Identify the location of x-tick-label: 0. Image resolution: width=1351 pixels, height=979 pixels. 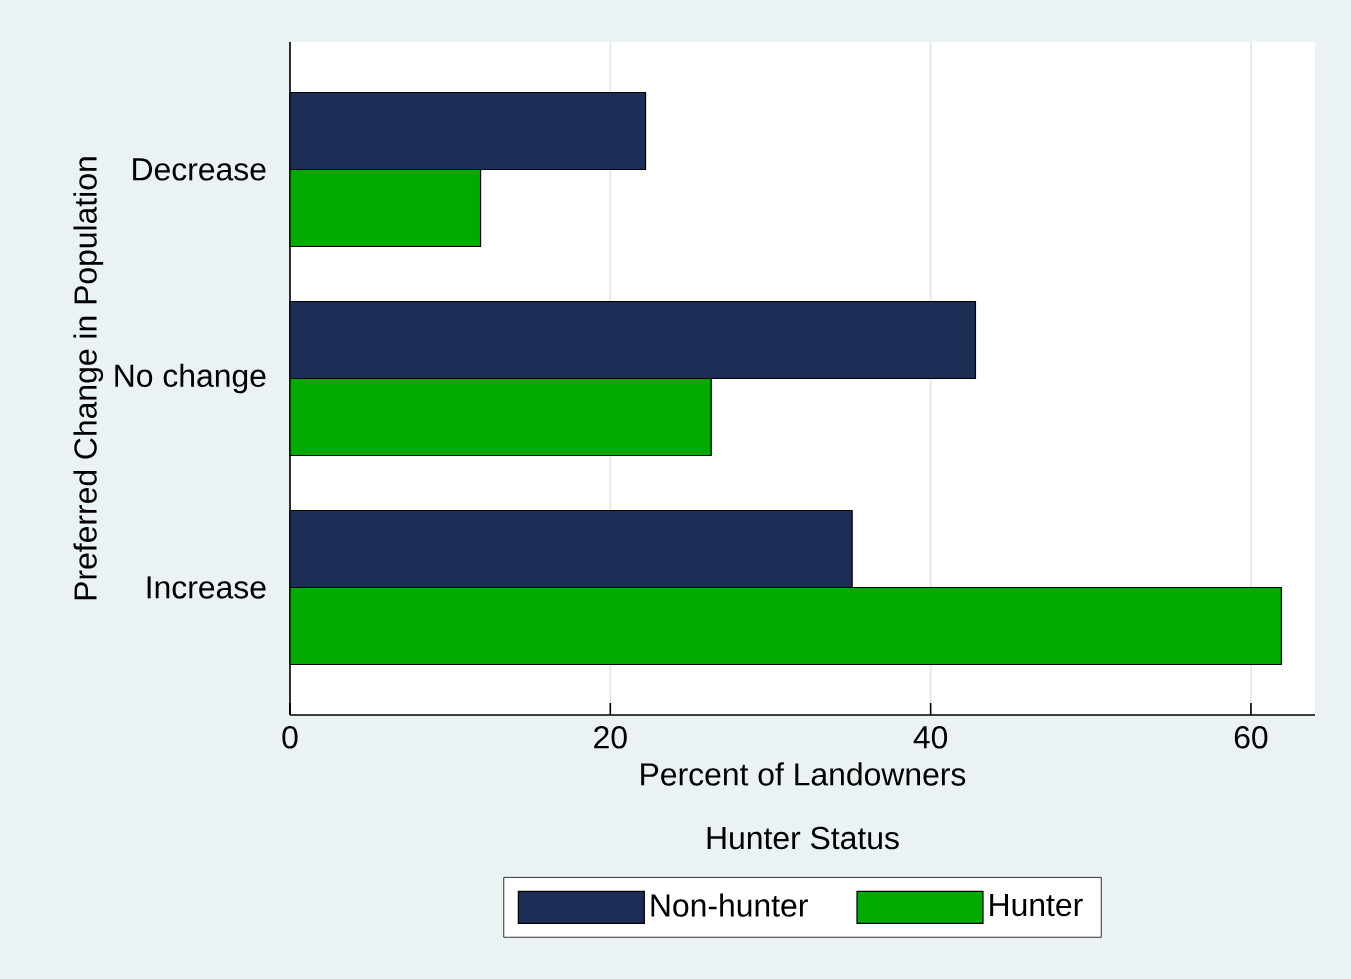
(290, 737).